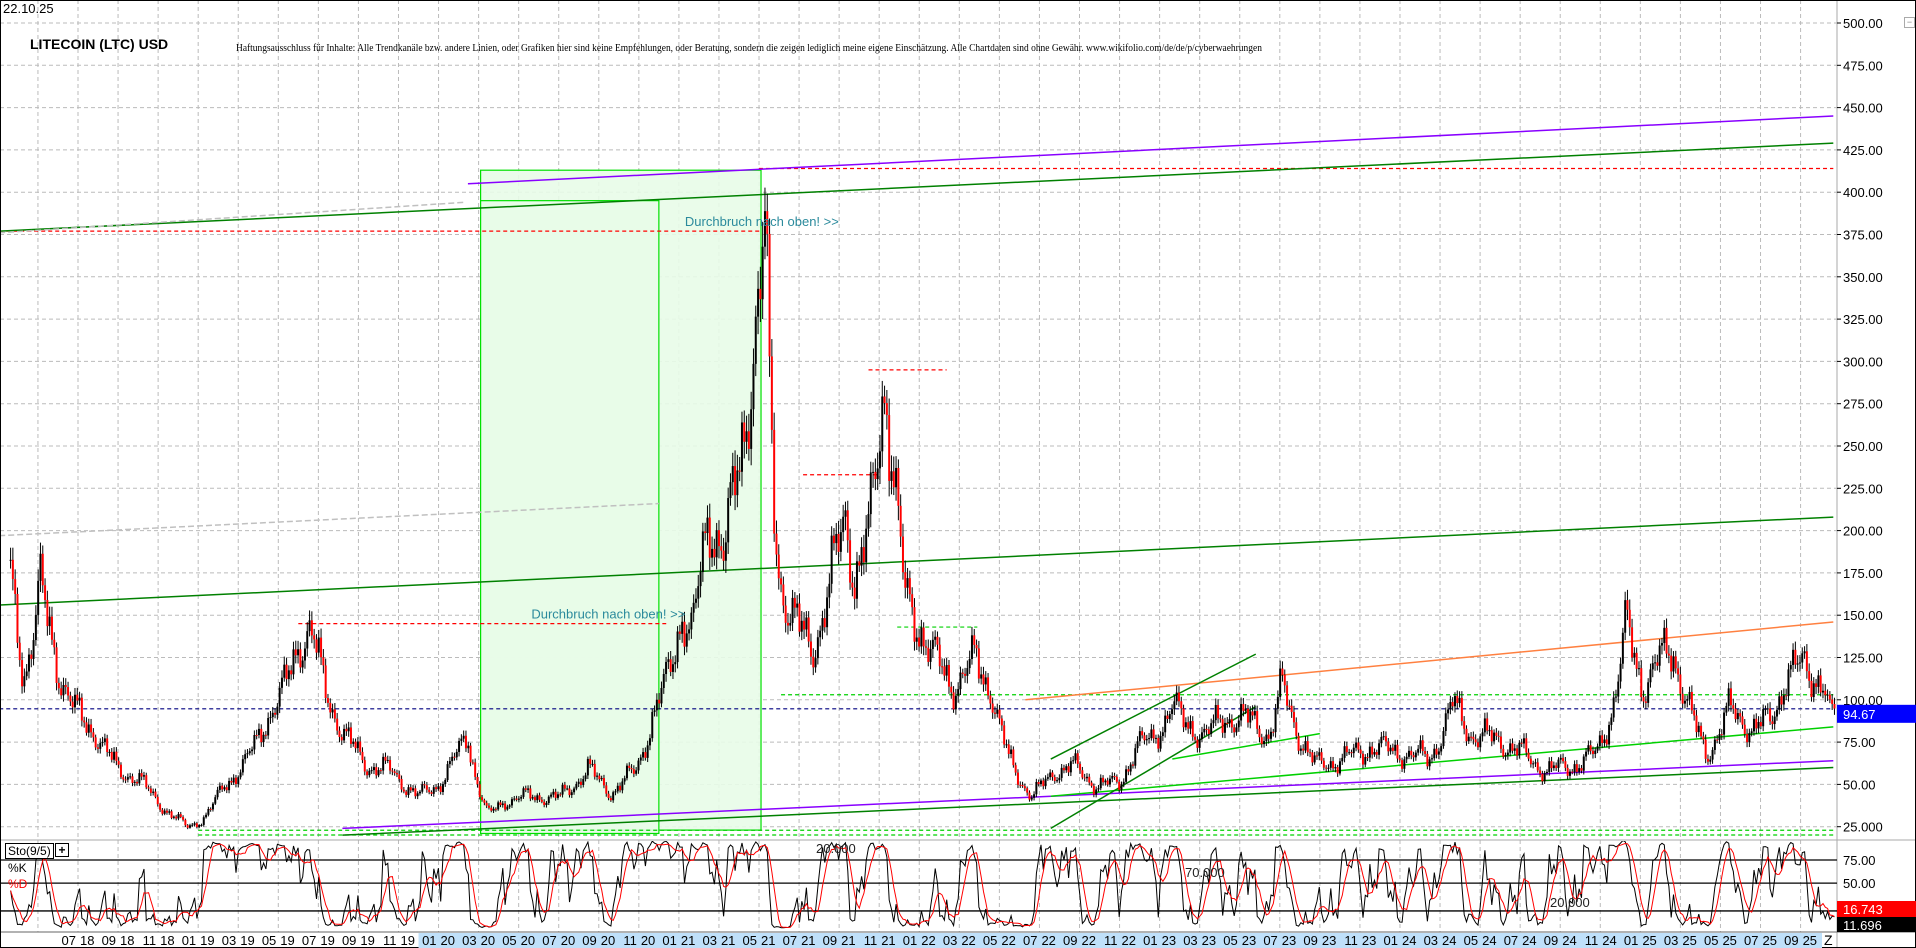 This screenshot has height=948, width=1916. Describe the element at coordinates (888, 940) in the screenshot. I see `x-tick-year: 21` at that location.